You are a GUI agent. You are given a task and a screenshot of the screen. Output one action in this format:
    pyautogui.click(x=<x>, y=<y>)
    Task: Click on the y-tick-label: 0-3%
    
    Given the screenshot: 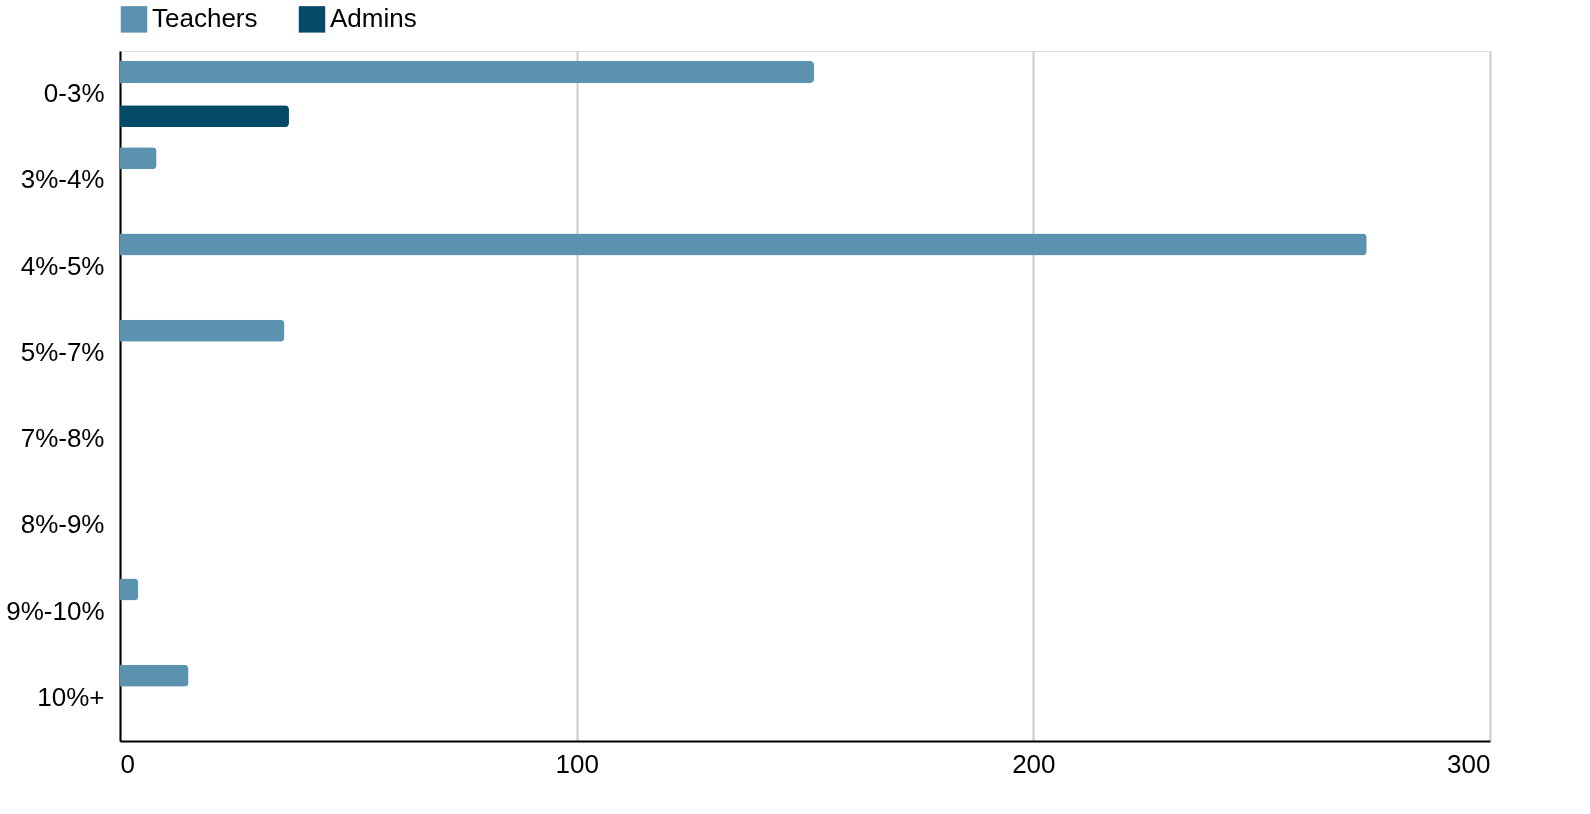 What is the action you would take?
    pyautogui.click(x=74, y=93)
    